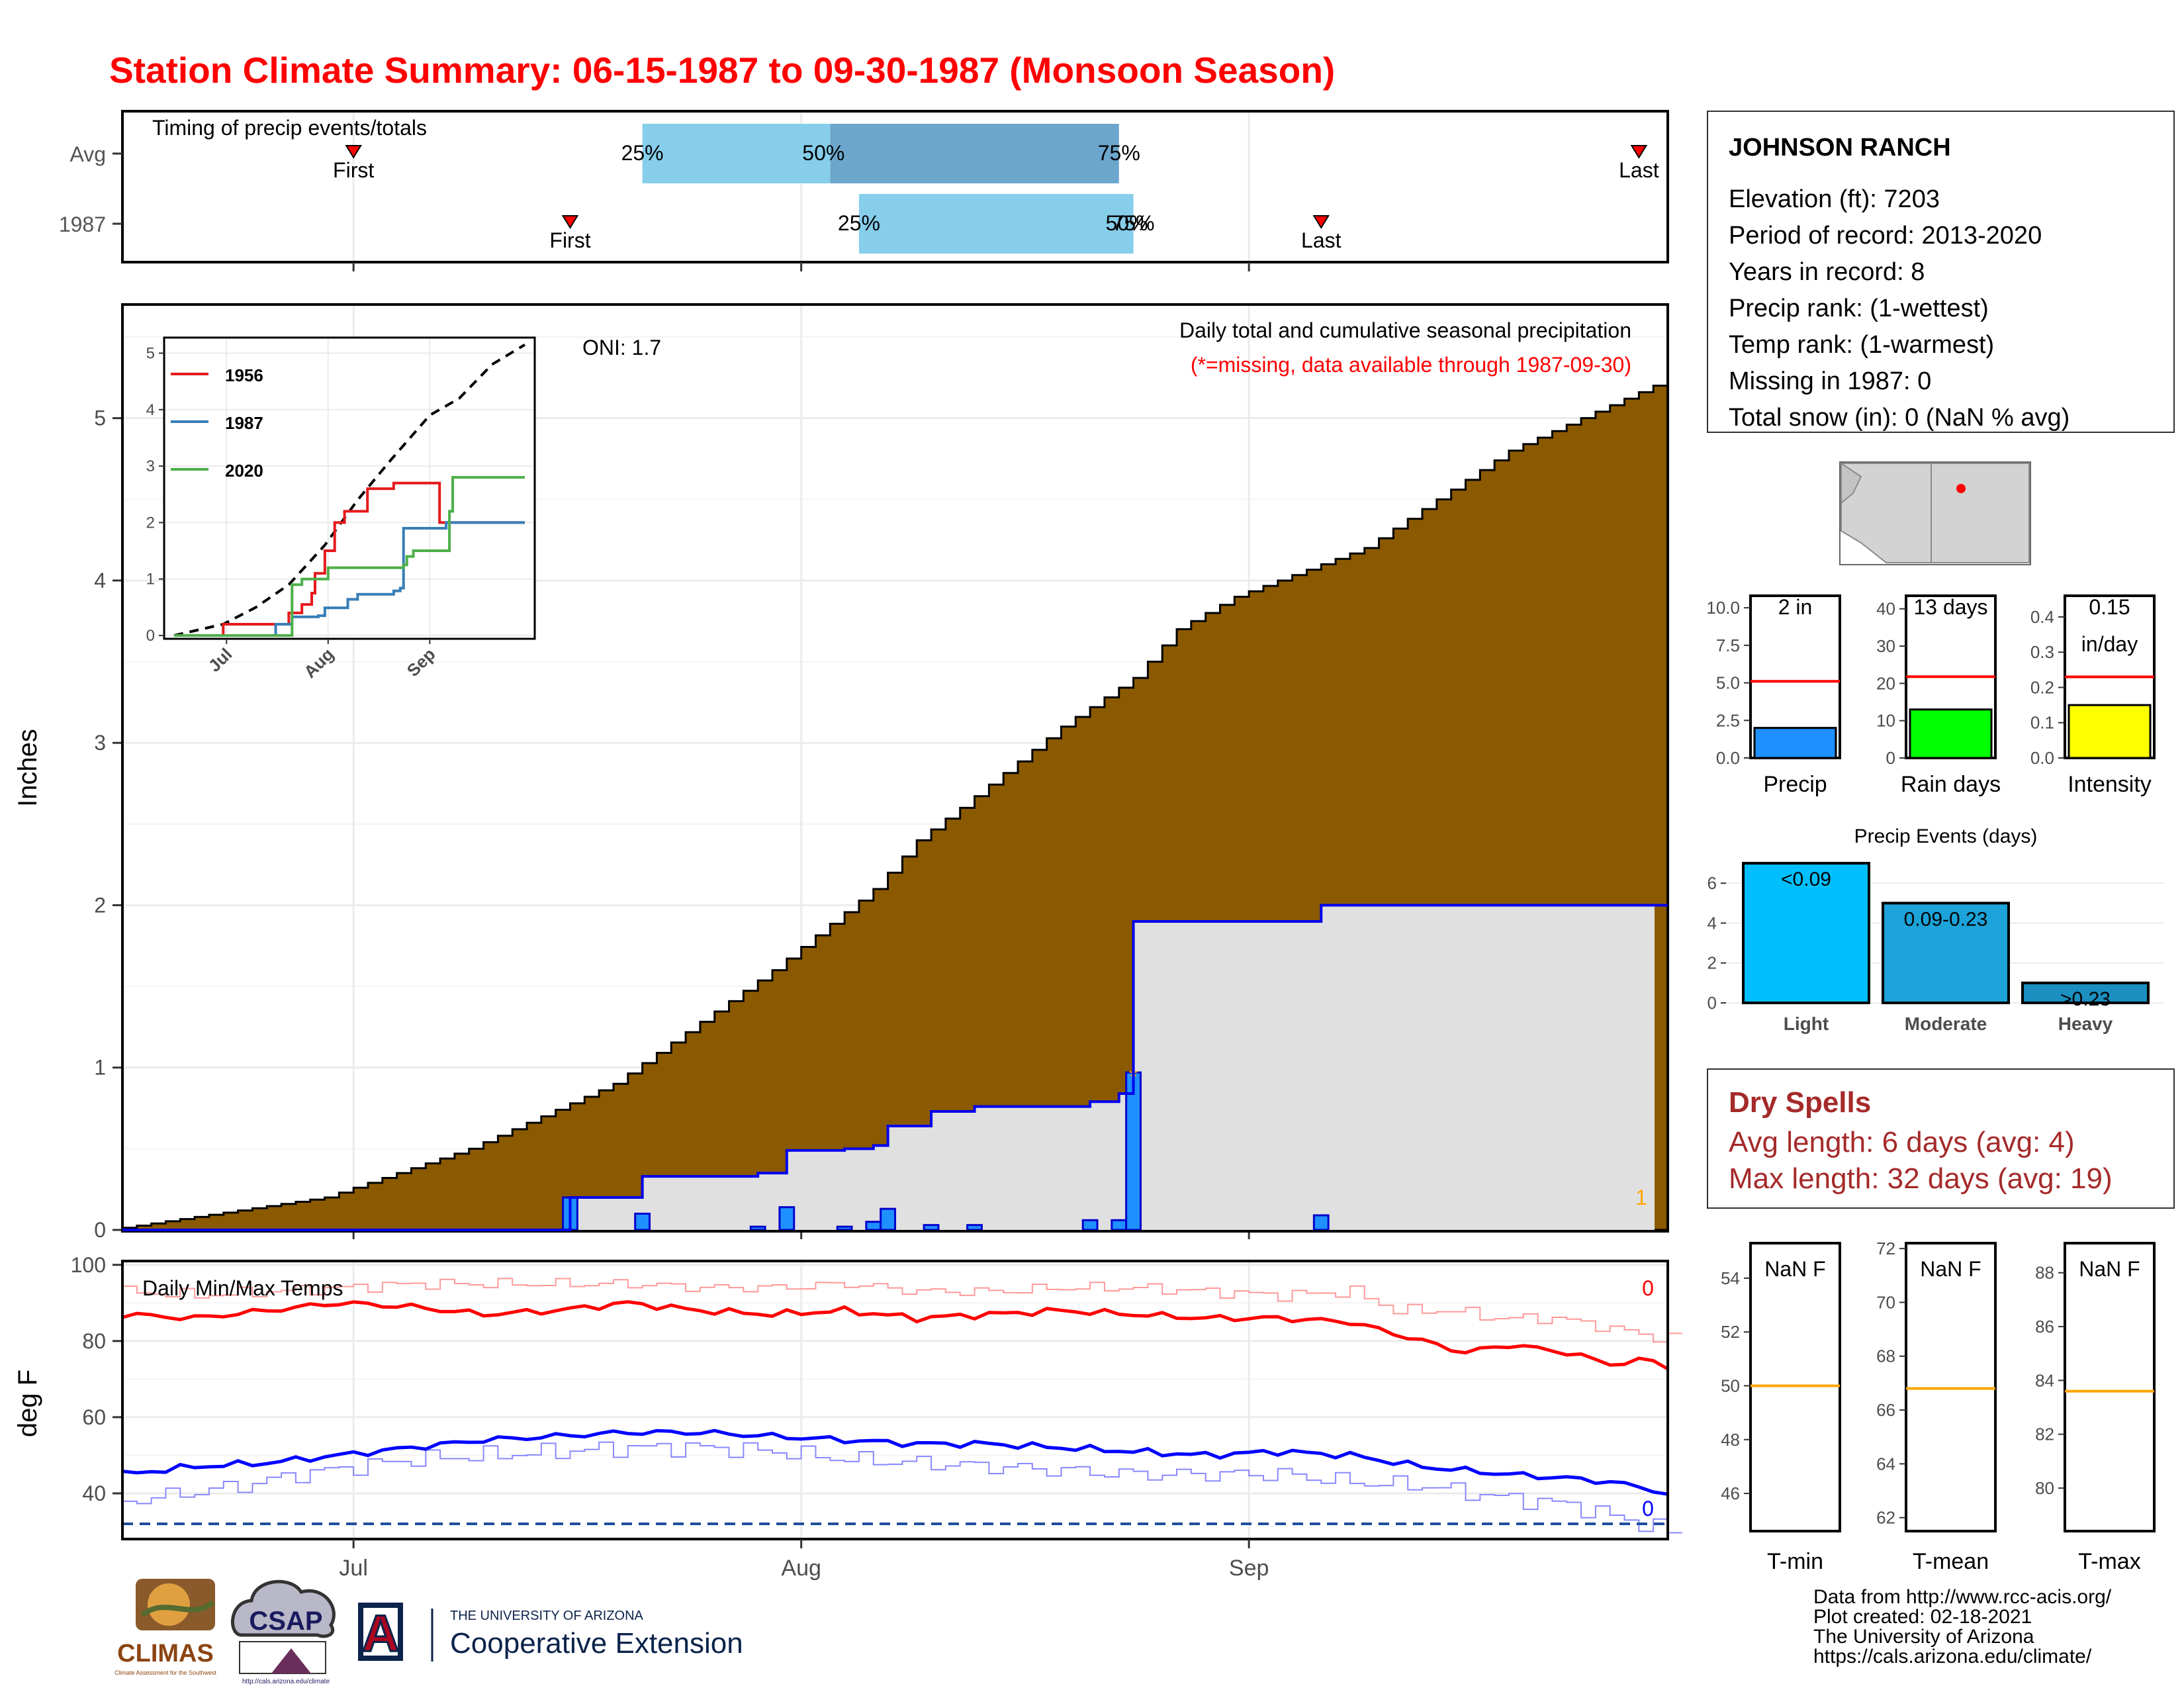  I want to click on mini-panel-label-2: Intensity, so click(2110, 784).